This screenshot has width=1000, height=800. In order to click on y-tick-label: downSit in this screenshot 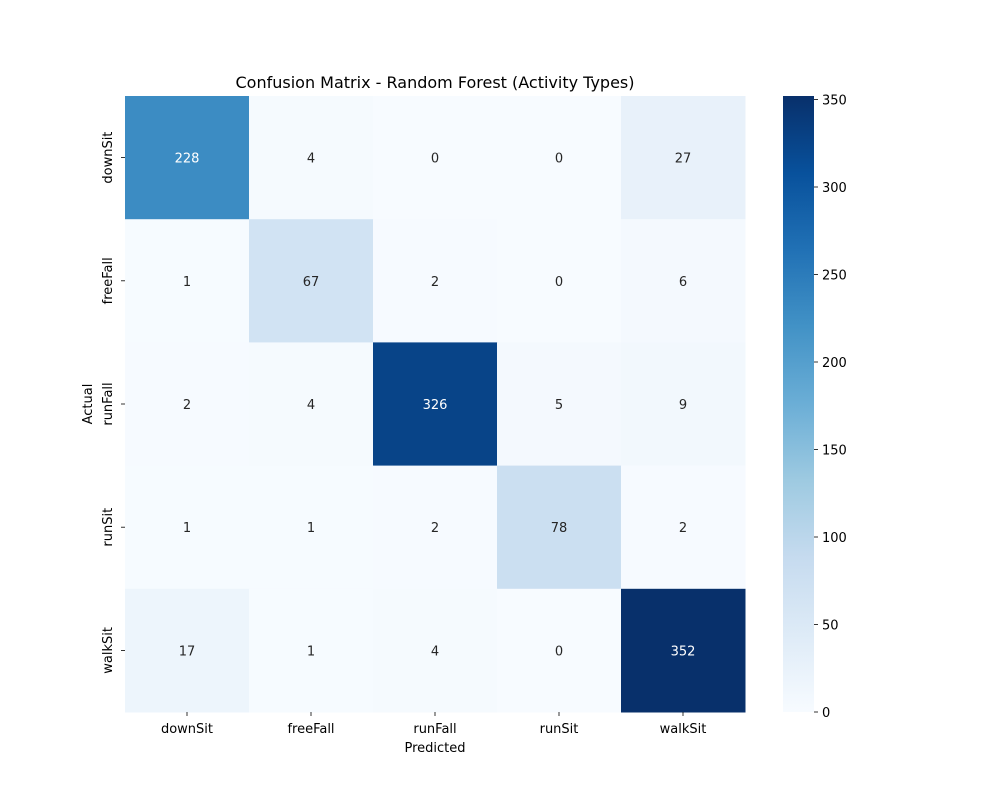, I will do `click(108, 158)`.